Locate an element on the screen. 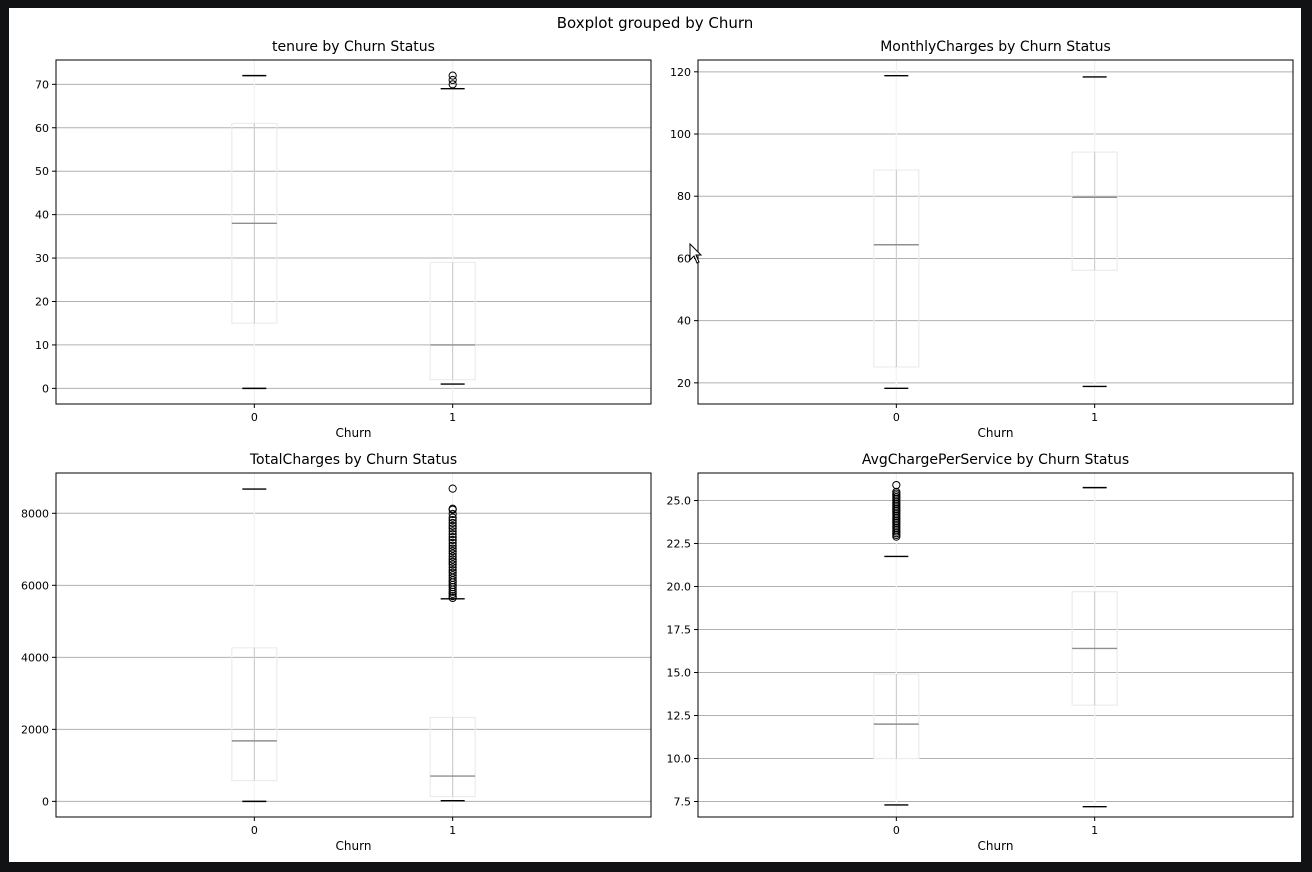 The height and width of the screenshot is (872, 1312). y-tick-label: 25.0 is located at coordinates (679, 501).